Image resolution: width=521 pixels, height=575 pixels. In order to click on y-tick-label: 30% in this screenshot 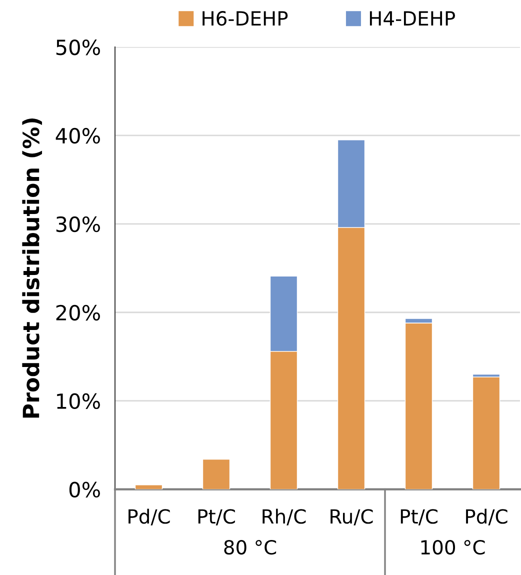, I will do `click(78, 224)`.